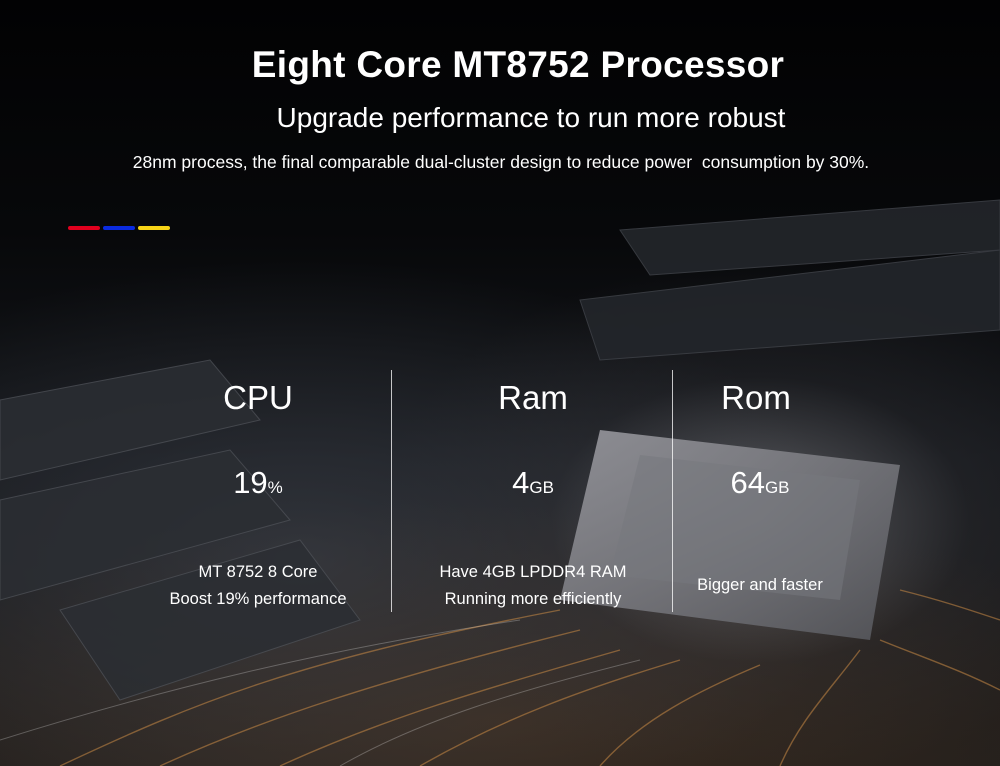  What do you see at coordinates (756, 397) in the screenshot?
I see `spec-label: Rom` at bounding box center [756, 397].